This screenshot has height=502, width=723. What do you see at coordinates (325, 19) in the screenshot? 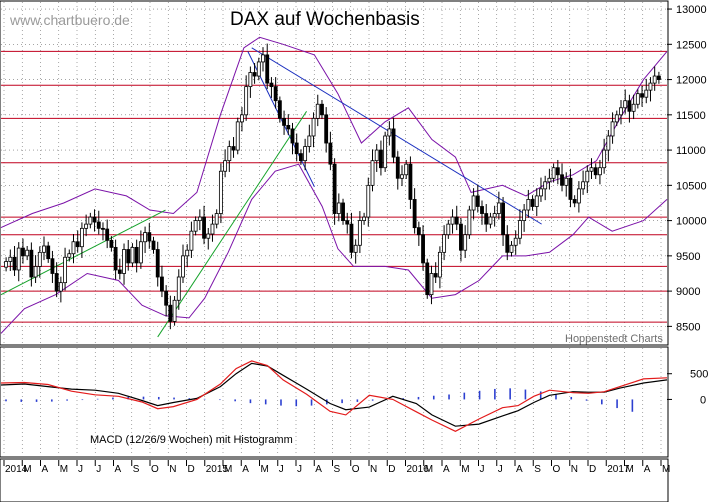
I see `chart-title: DAX auf Wochenbasis` at bounding box center [325, 19].